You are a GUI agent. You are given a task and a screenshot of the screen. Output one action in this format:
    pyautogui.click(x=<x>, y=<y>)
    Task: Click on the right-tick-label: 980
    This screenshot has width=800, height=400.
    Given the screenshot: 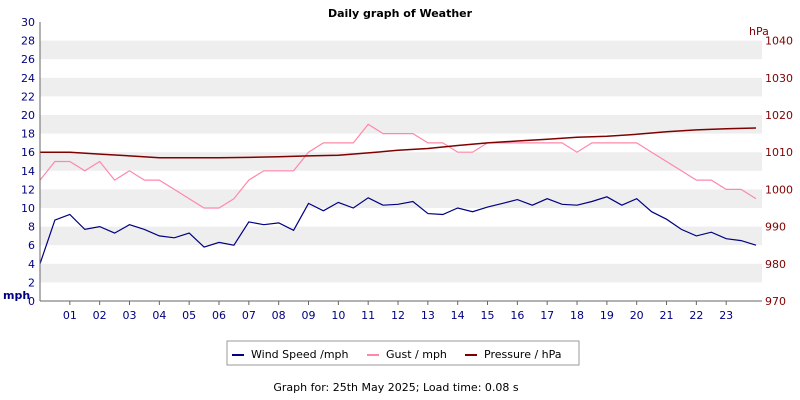 What is the action you would take?
    pyautogui.click(x=775, y=264)
    